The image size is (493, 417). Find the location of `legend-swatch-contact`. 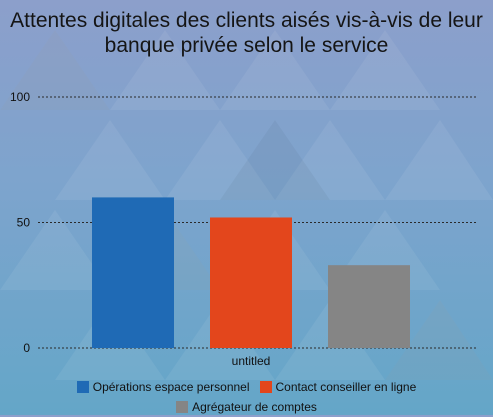

legend-swatch-contact is located at coordinates (265, 387).